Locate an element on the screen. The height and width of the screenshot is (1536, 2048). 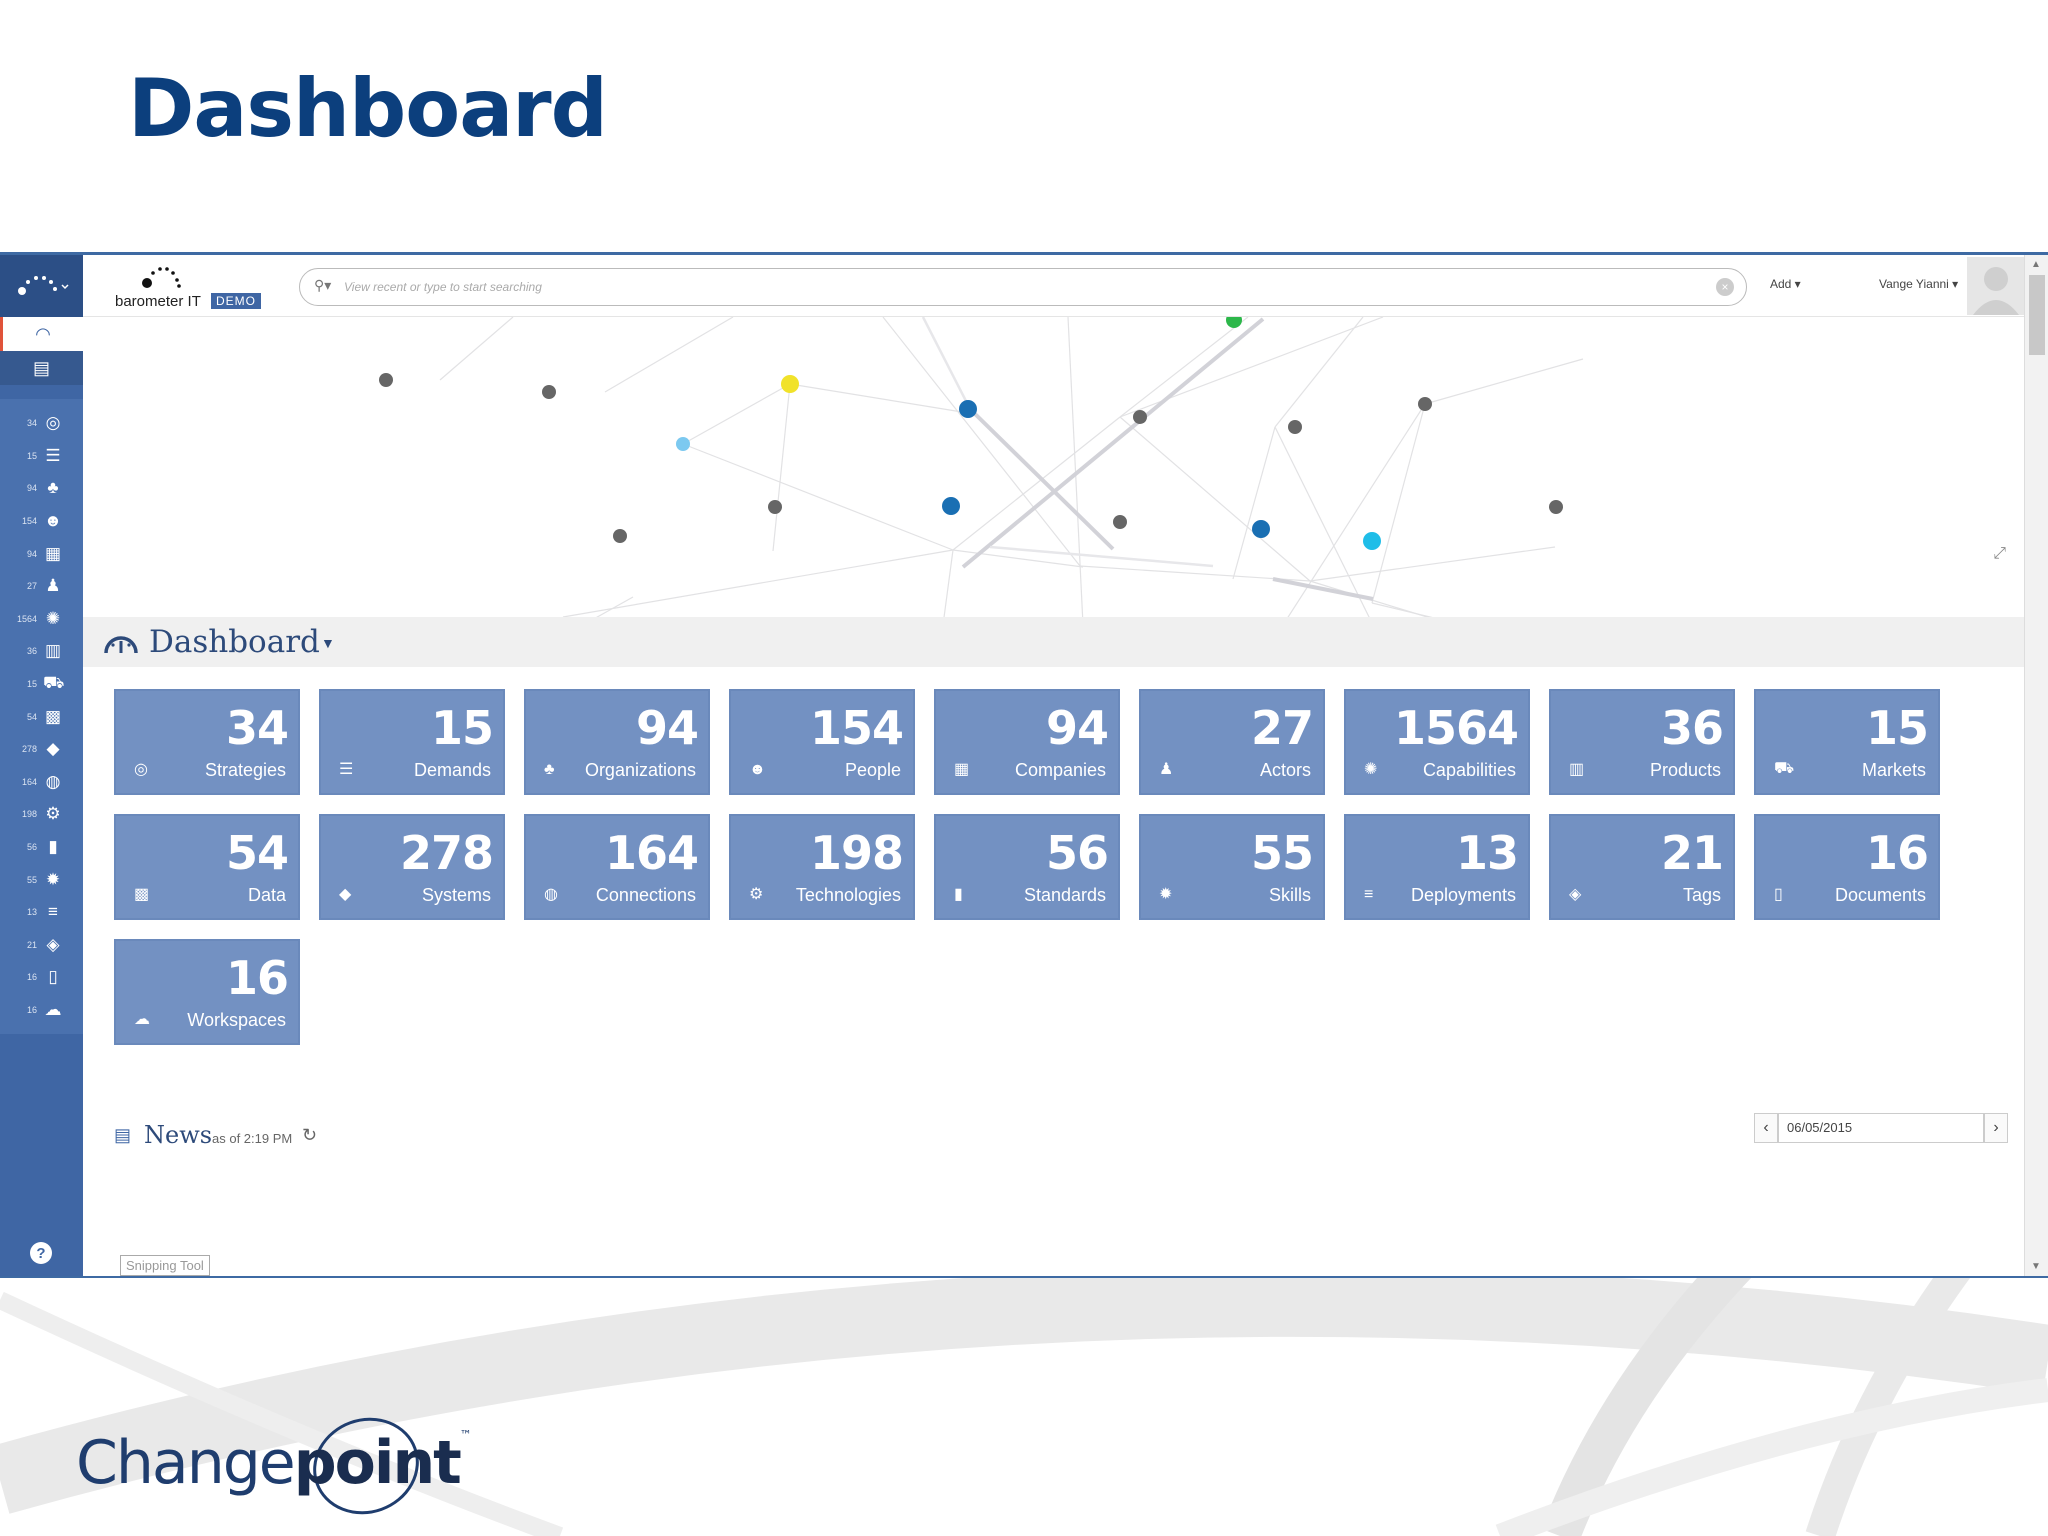
tile-label: Deployments is located at coordinates (1463, 895).